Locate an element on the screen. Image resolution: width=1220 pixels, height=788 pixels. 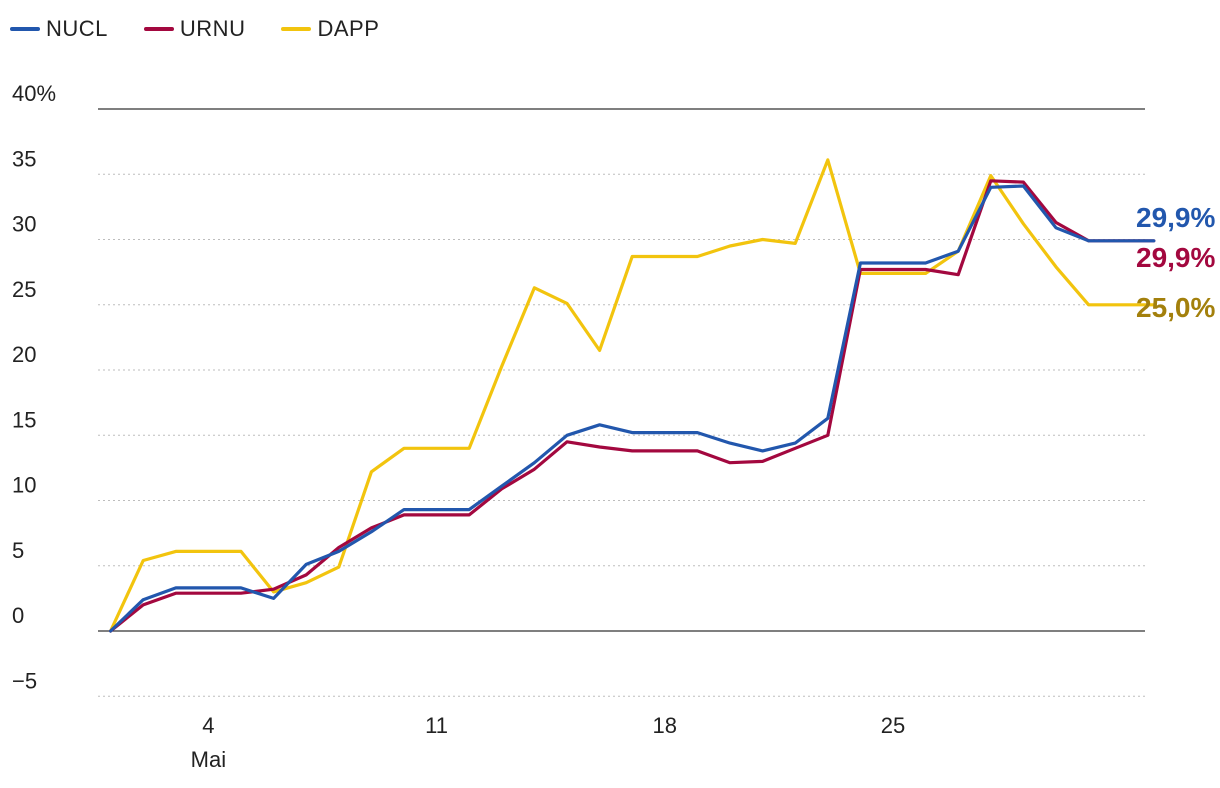
y-tick-label: 0 is located at coordinates (18, 615).